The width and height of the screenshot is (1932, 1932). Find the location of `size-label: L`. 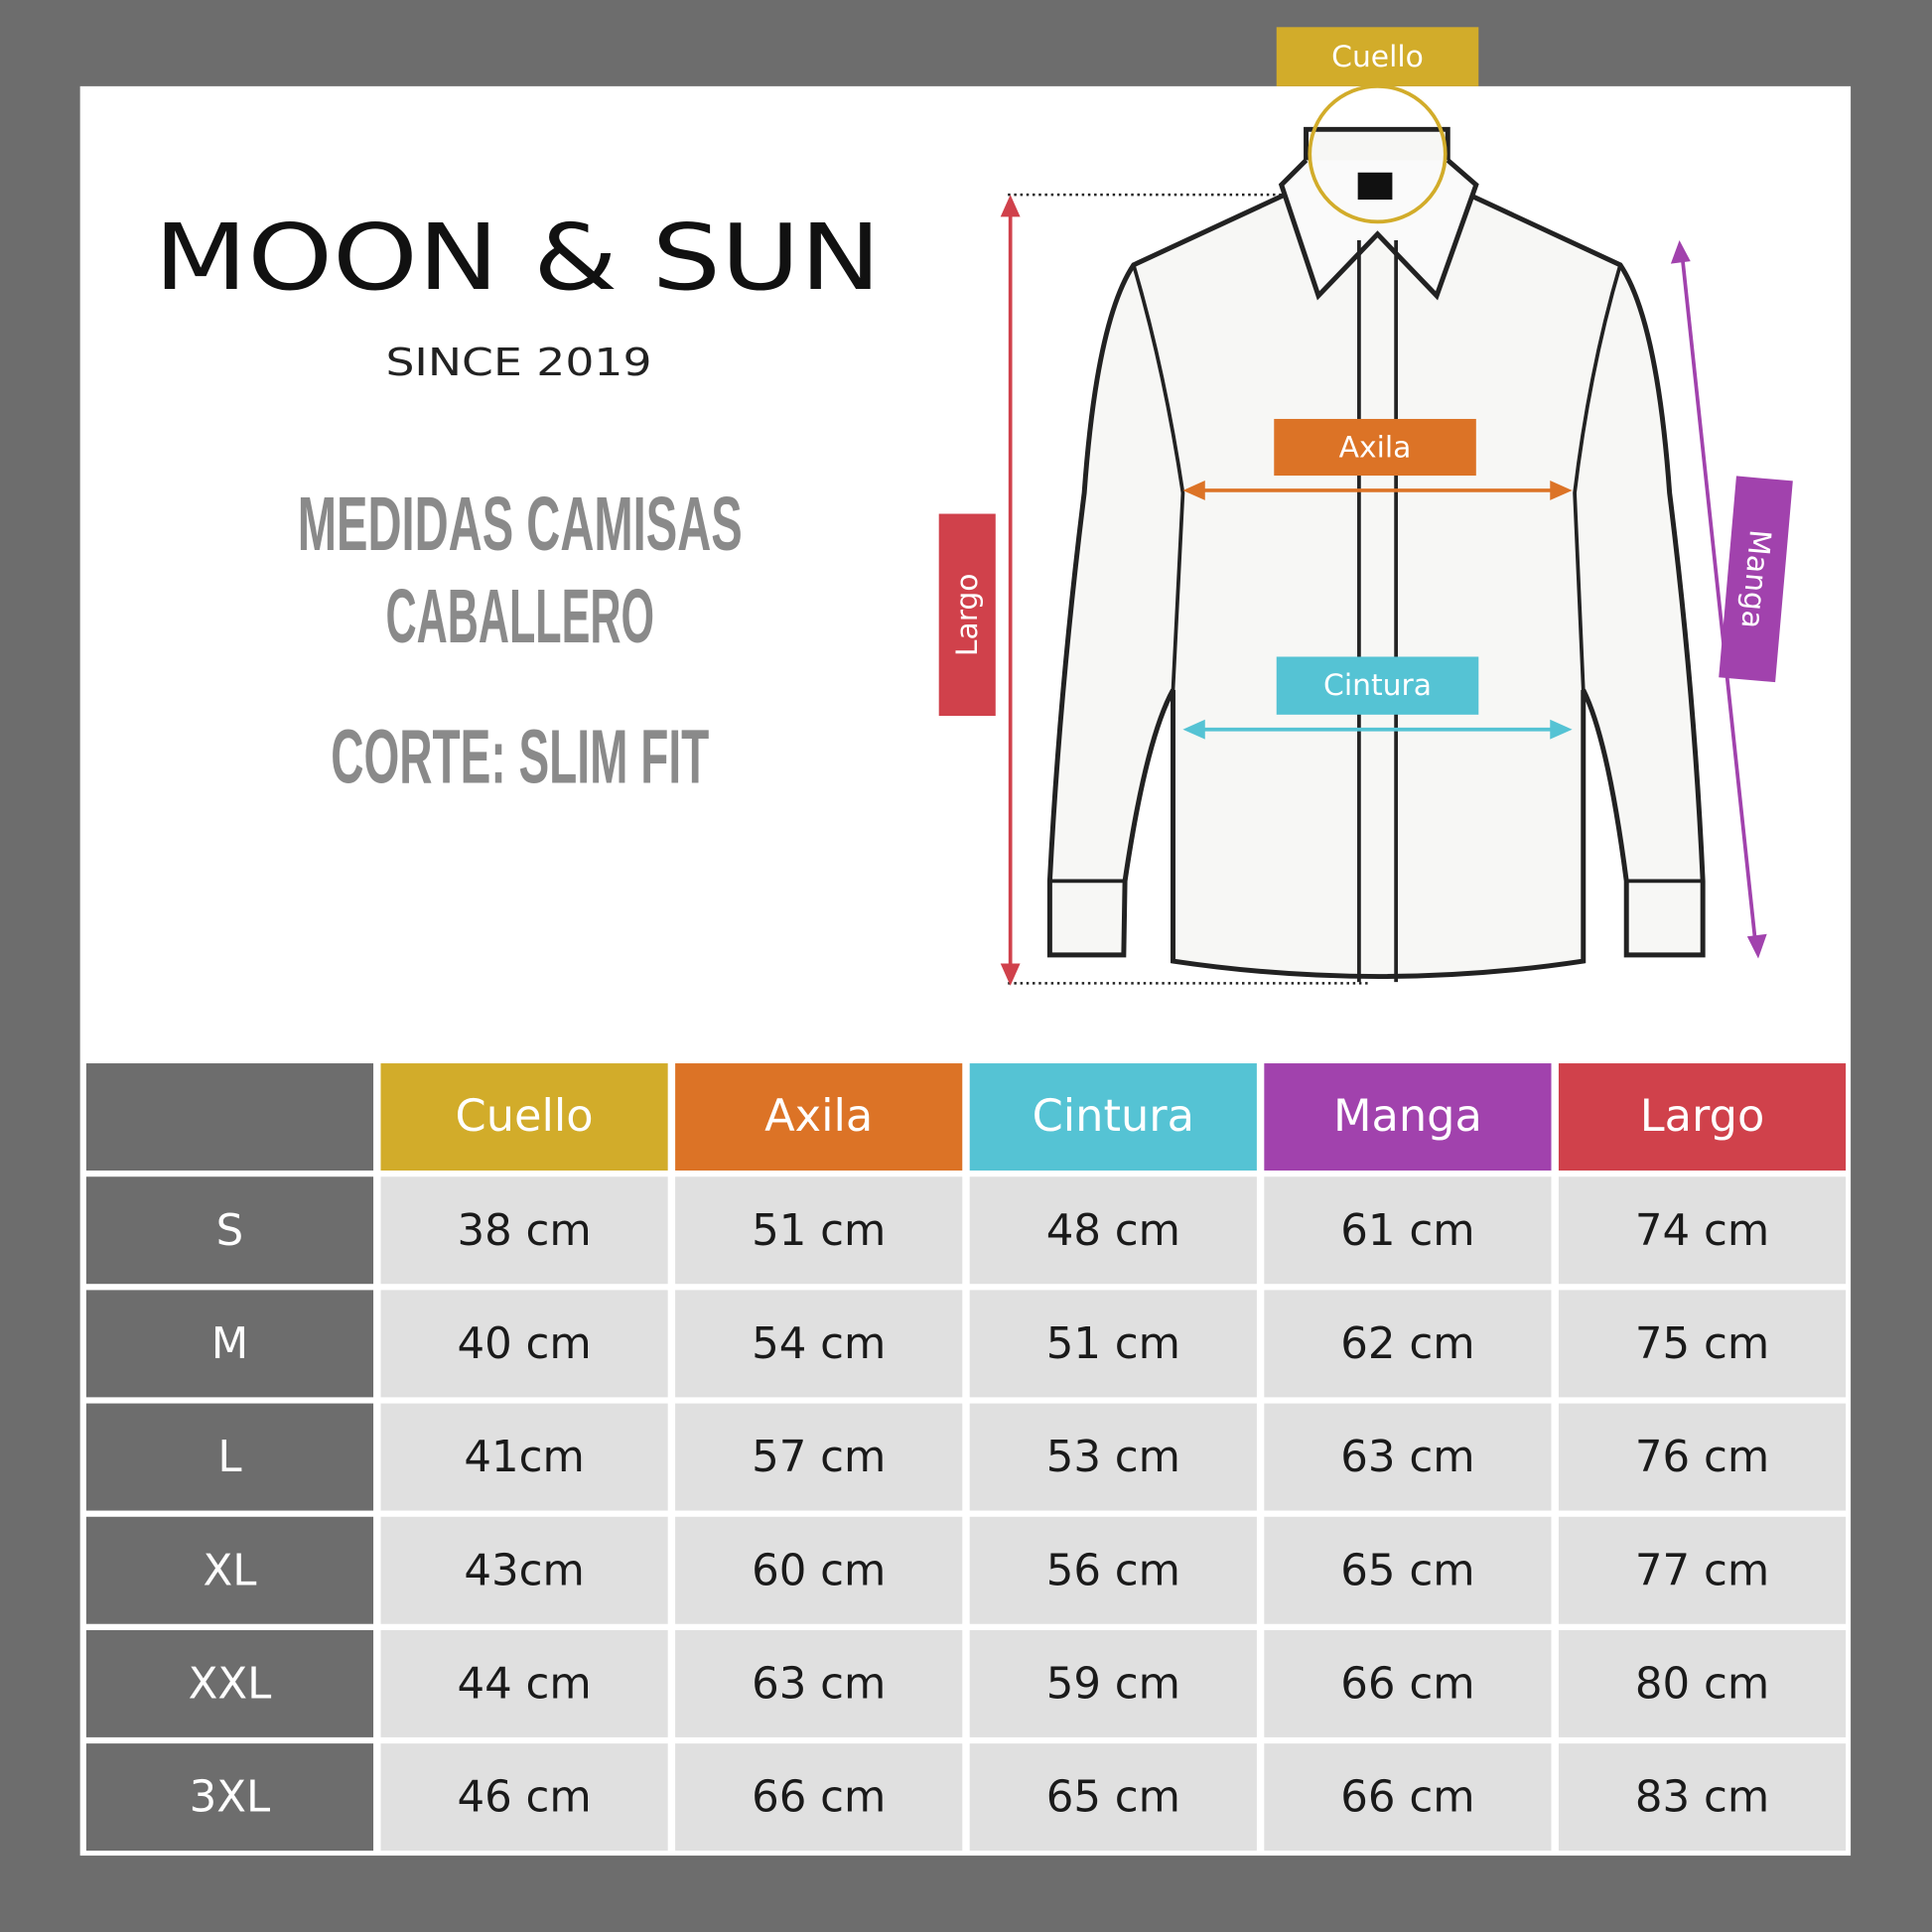

size-label: L is located at coordinates (229, 1457).